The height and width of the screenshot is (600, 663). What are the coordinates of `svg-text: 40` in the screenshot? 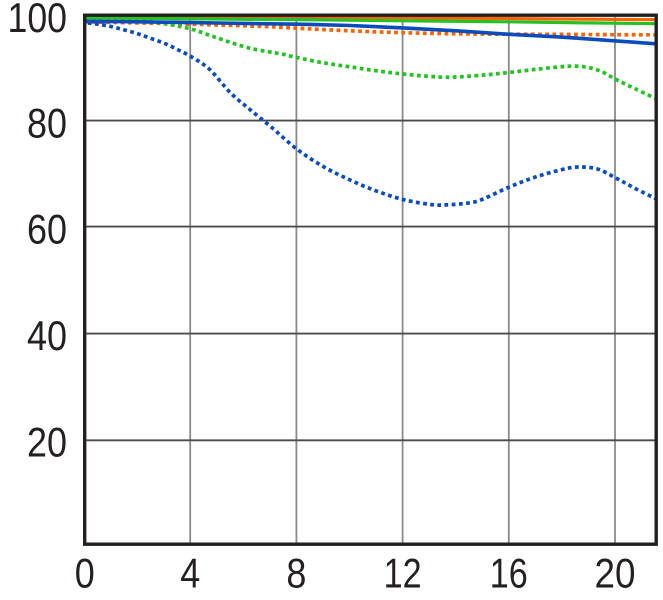 It's located at (47, 335).